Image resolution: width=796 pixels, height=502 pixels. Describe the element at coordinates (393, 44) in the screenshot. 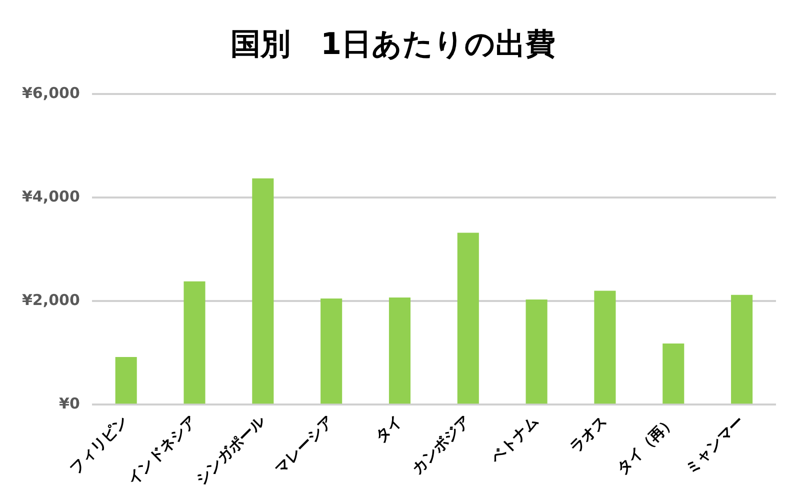

I see `chart-title: 国別 1日あたりの出費` at that location.